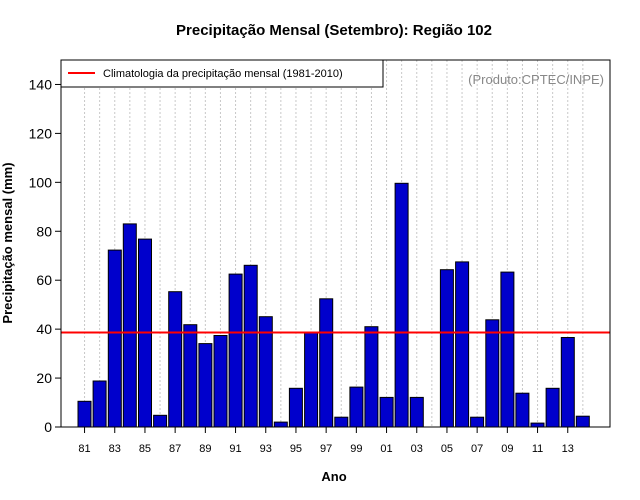  Describe the element at coordinates (386, 449) in the screenshot. I see `x-tick-label: 01` at that location.